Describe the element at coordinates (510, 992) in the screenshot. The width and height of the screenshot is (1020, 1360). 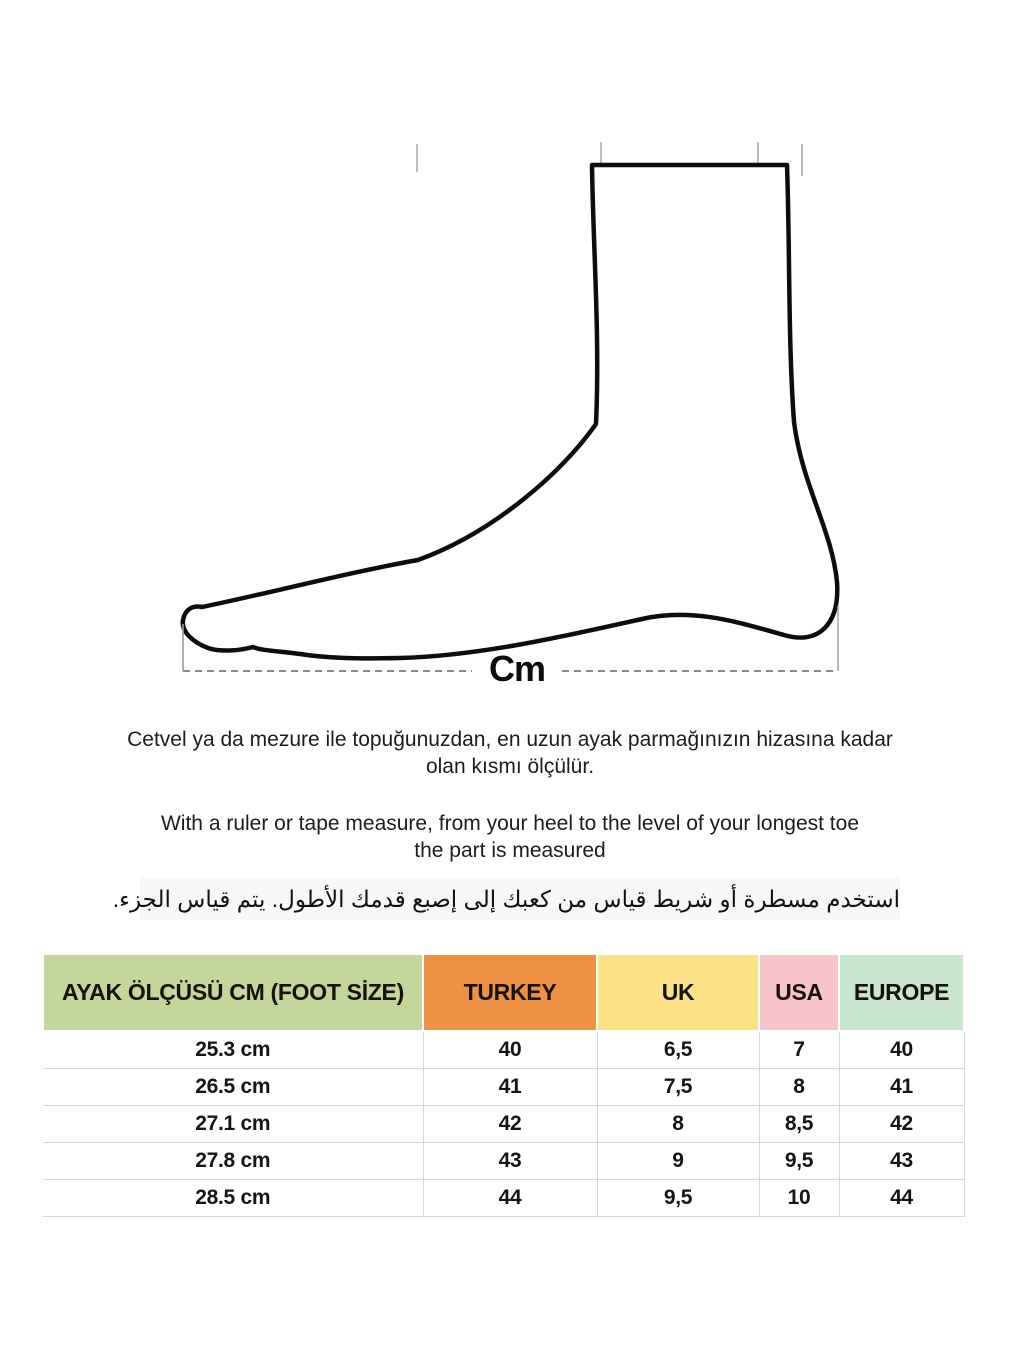
I see `column-header-turkey: TURKEY` at that location.